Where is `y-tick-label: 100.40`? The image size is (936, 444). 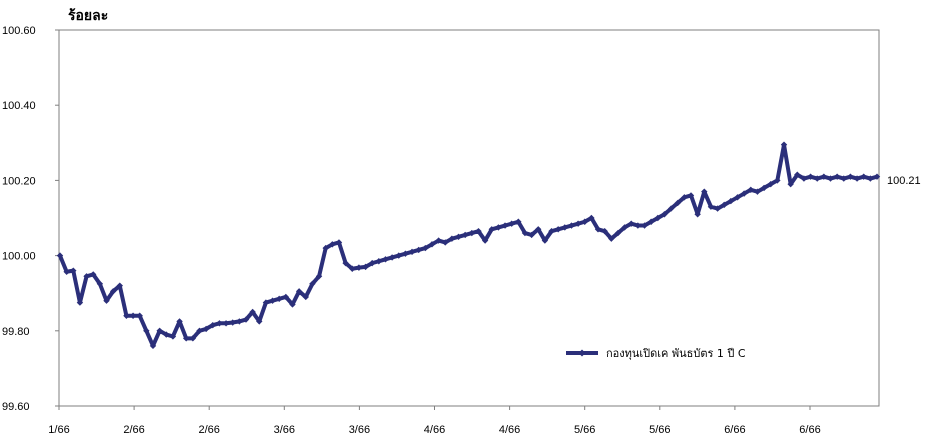 y-tick-label: 100.40 is located at coordinates (19, 106).